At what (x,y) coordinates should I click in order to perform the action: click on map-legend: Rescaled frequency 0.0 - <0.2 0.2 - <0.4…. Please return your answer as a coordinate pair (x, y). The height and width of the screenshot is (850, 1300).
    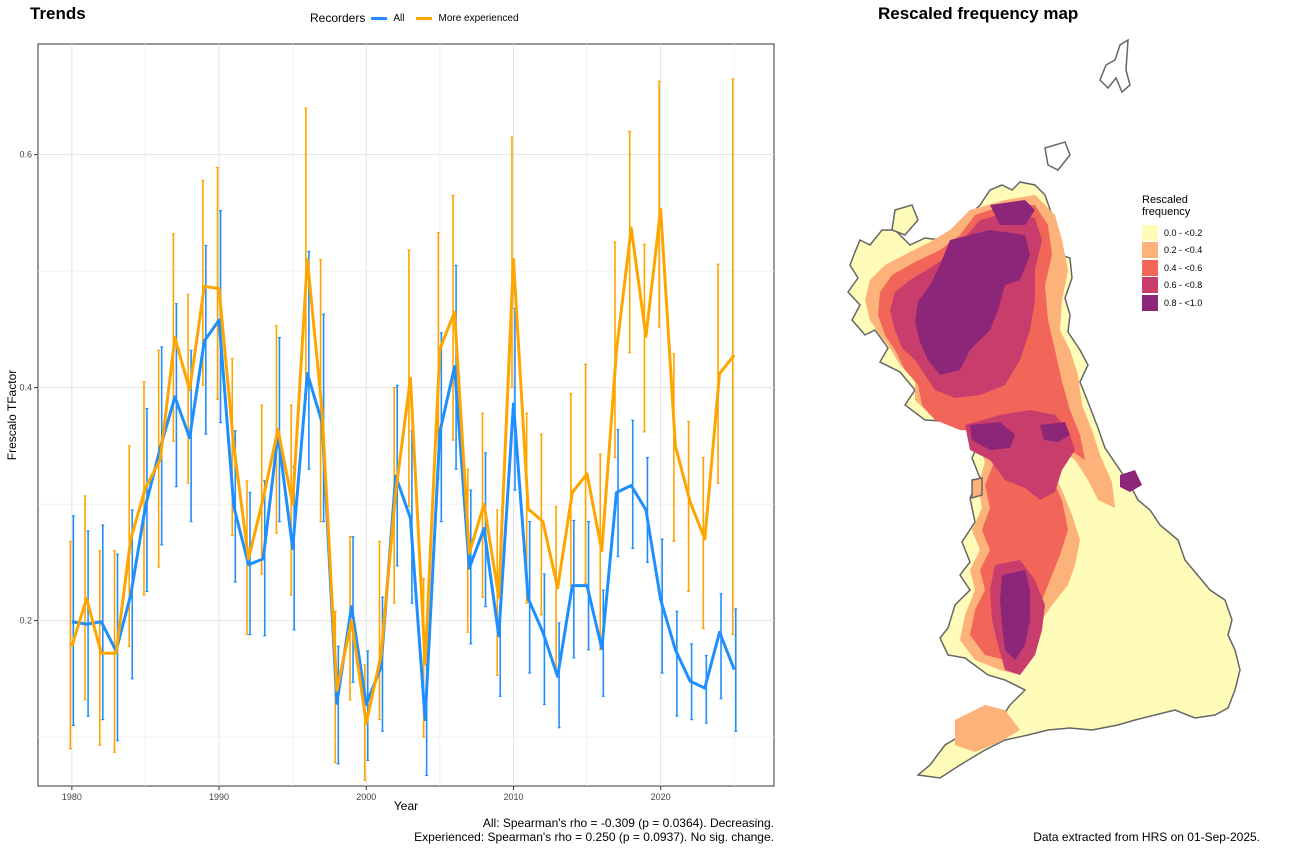
    Looking at the image, I should click on (1172, 253).